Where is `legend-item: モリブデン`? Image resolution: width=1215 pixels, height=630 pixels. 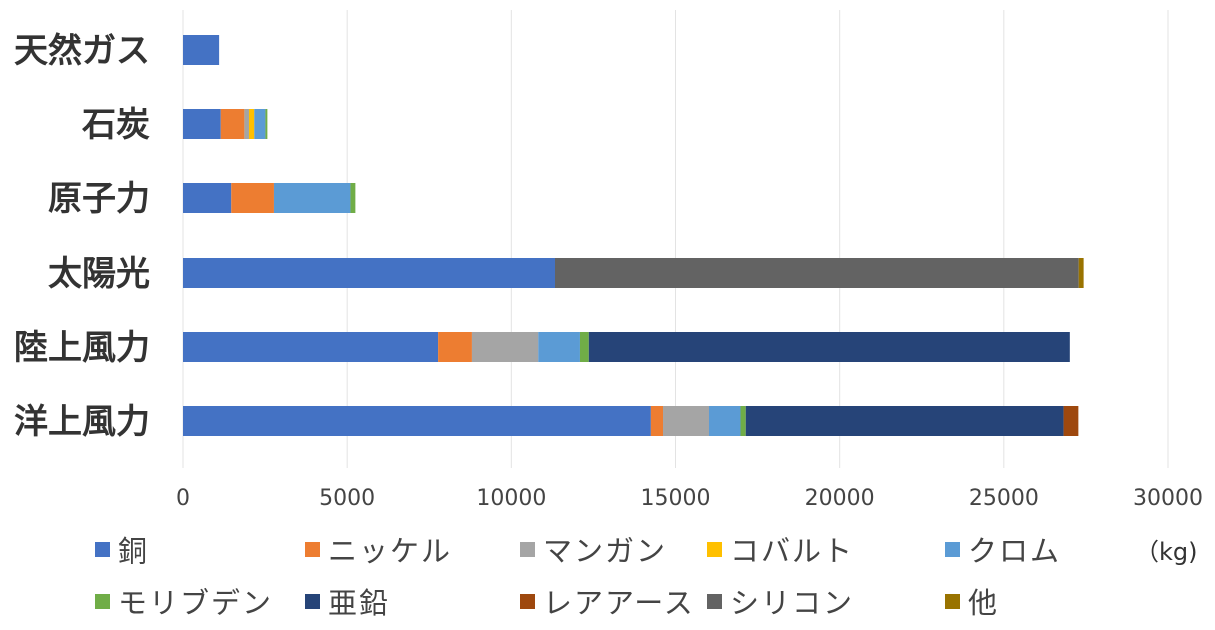 legend-item: モリブデン is located at coordinates (184, 601).